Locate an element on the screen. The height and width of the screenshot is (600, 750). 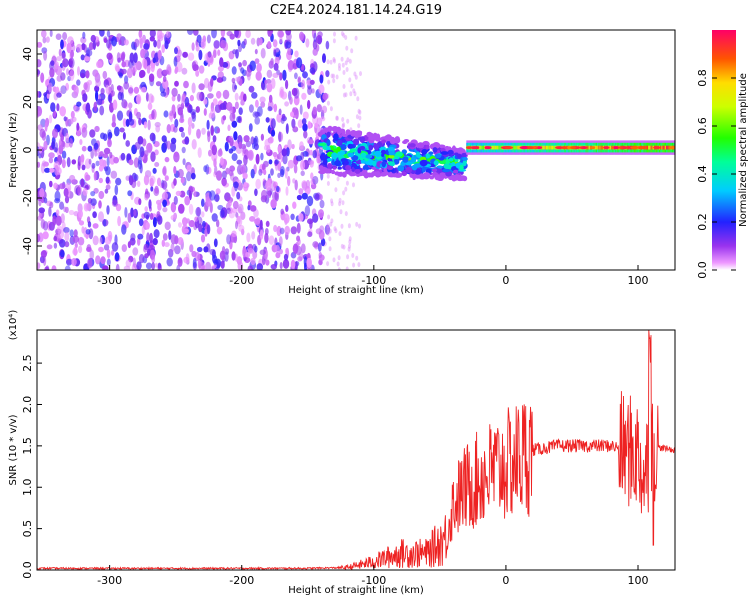
x-tick-label: 100 is located at coordinates (638, 580).